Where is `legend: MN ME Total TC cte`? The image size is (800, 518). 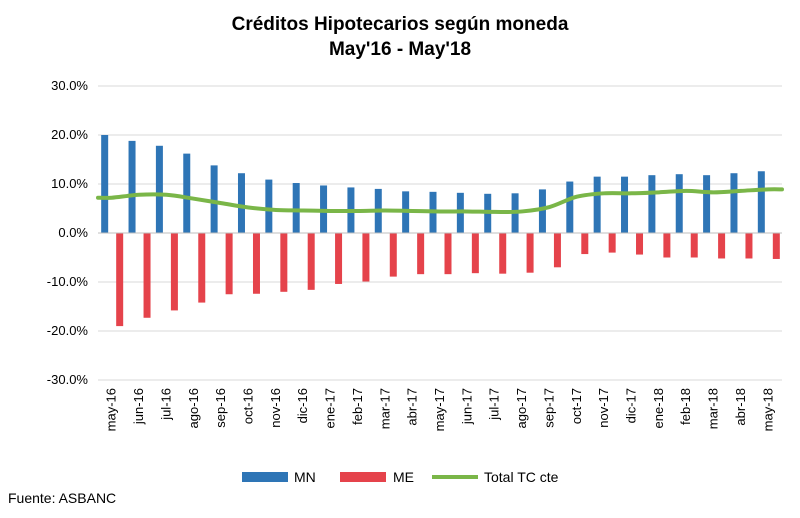 legend: MN ME Total TC cte is located at coordinates (400, 477).